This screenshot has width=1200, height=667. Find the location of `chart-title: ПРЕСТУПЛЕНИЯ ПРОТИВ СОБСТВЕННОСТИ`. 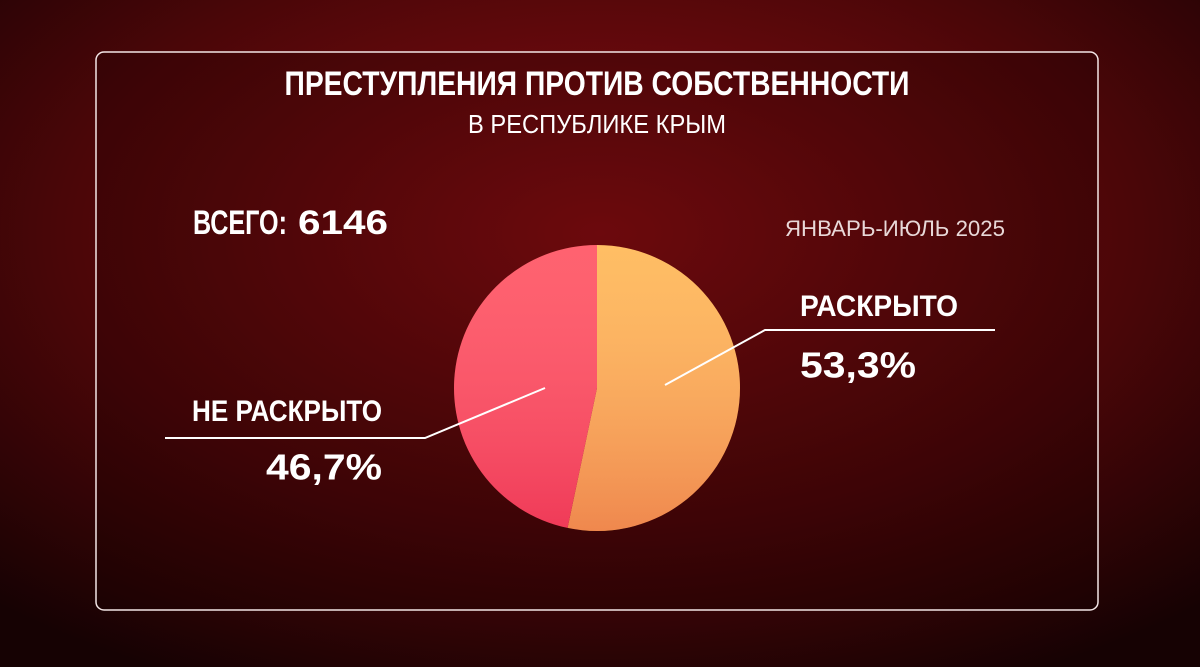

chart-title: ПРЕСТУПЛЕНИЯ ПРОТИВ СОБСТВЕННОСТИ is located at coordinates (597, 84).